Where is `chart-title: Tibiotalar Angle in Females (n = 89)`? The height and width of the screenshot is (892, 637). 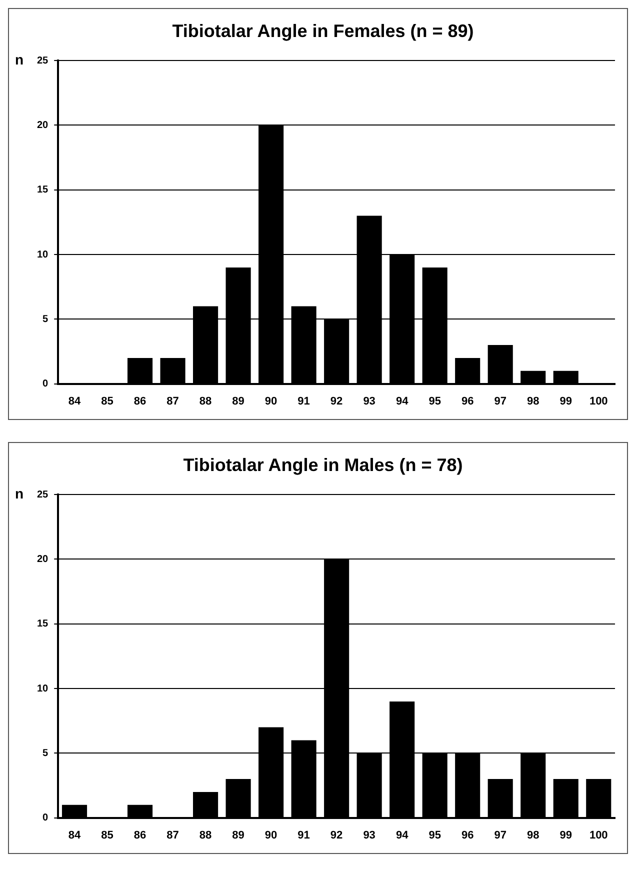 chart-title: Tibiotalar Angle in Females (n = 89) is located at coordinates (323, 30).